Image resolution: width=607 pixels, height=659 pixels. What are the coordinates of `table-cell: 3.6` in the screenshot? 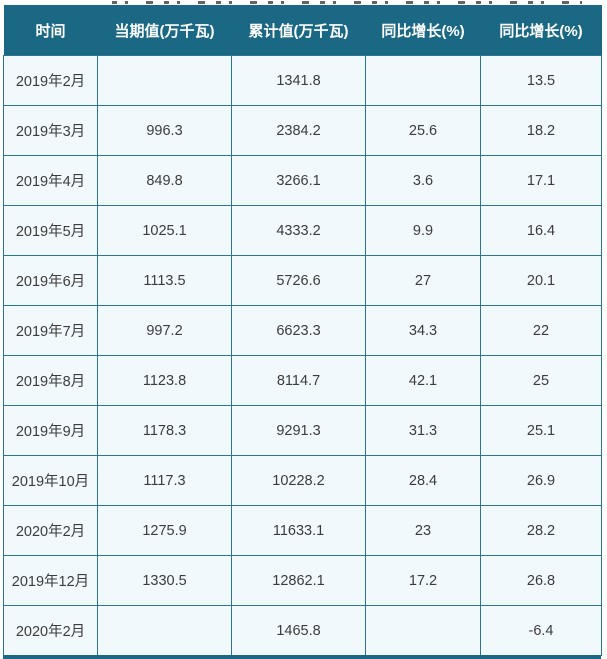 It's located at (423, 180).